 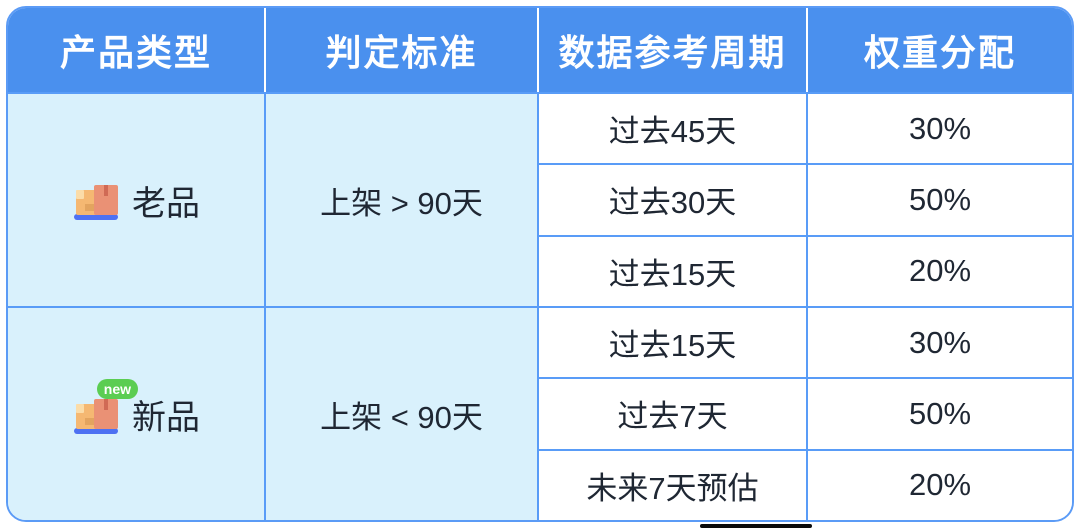 What do you see at coordinates (671, 413) in the screenshot?
I see `cell-period: 过去7天` at bounding box center [671, 413].